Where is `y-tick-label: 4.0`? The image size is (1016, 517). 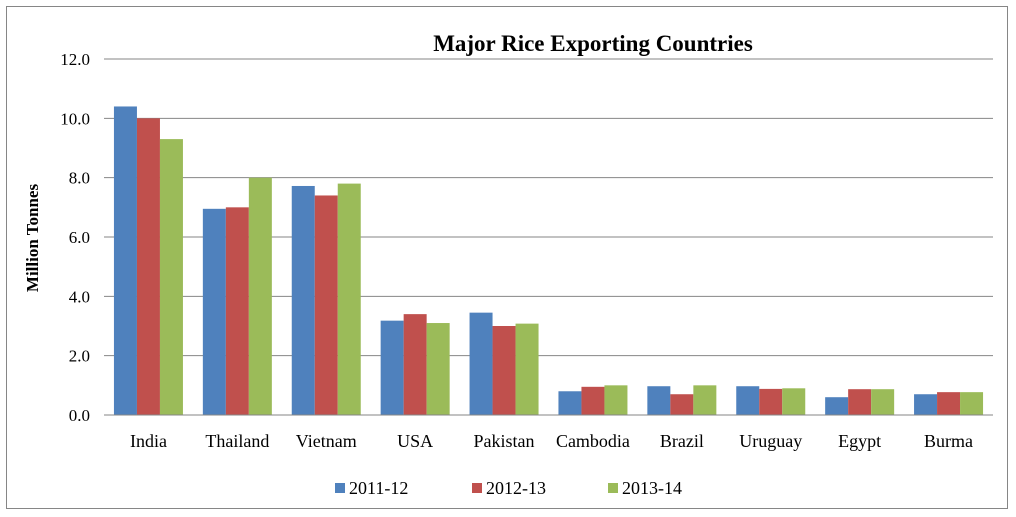 y-tick-label: 4.0 is located at coordinates (79, 296).